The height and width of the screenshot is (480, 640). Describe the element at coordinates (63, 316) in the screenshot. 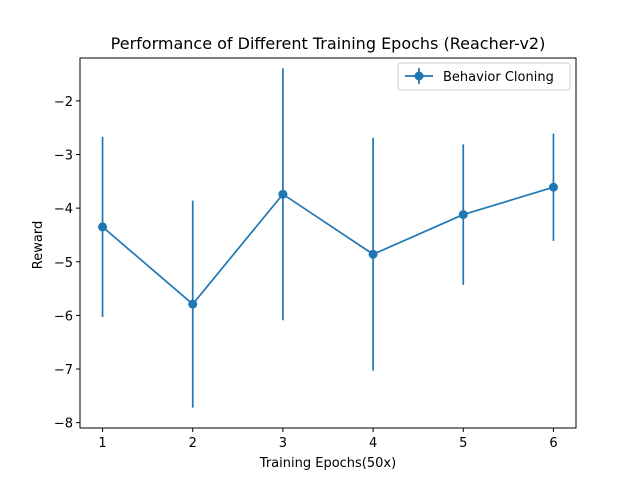

I see `y-tick-label: −6` at that location.